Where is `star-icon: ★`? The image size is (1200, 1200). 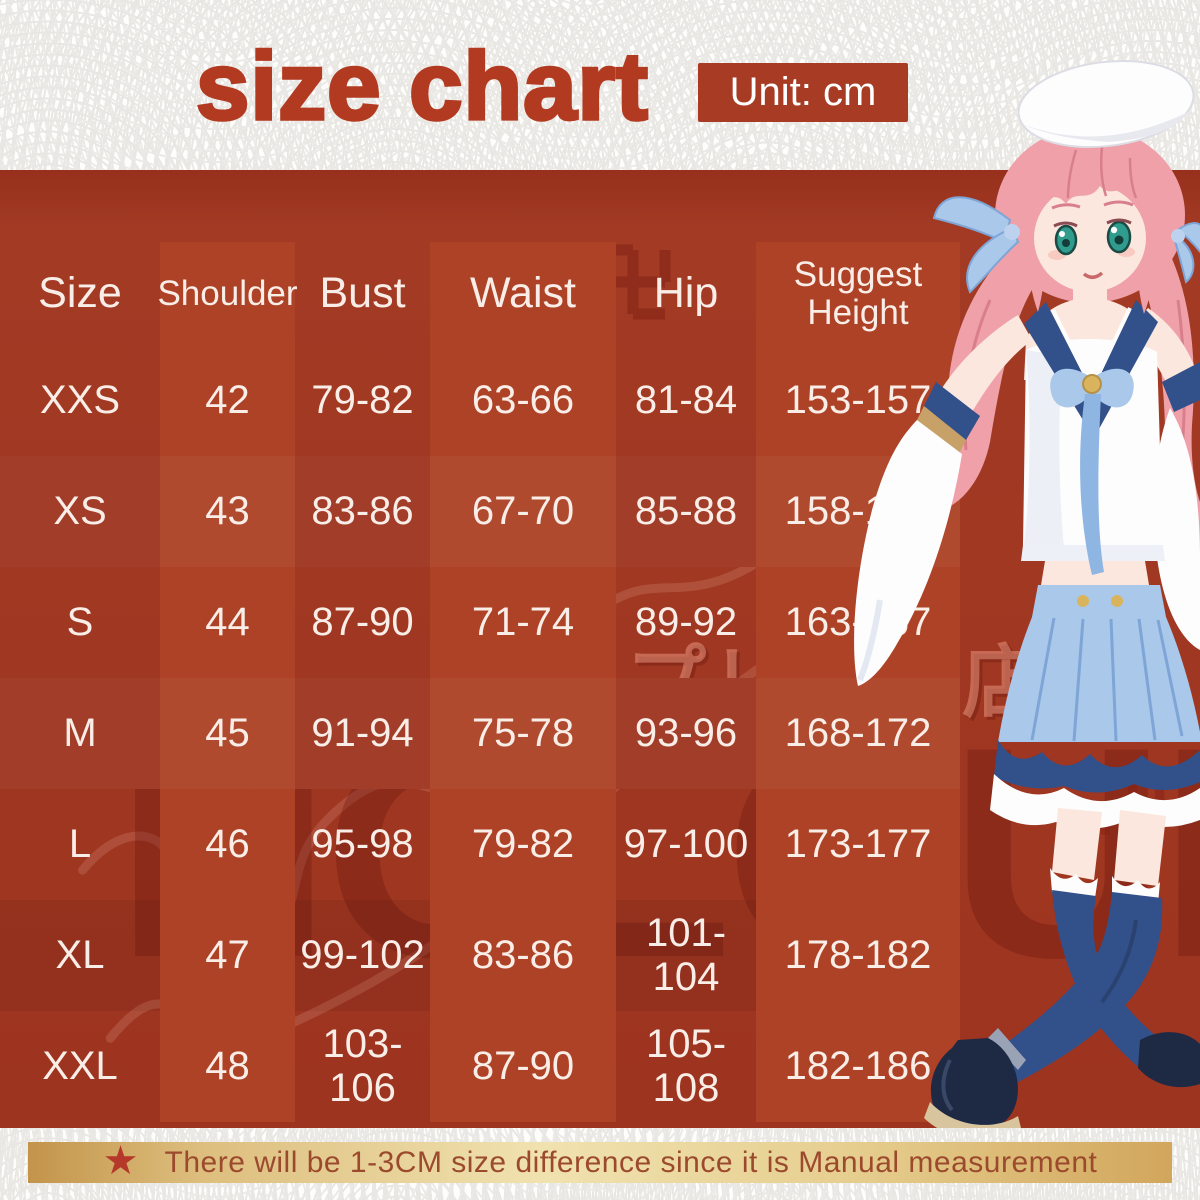
star-icon: ★ is located at coordinates (120, 1160).